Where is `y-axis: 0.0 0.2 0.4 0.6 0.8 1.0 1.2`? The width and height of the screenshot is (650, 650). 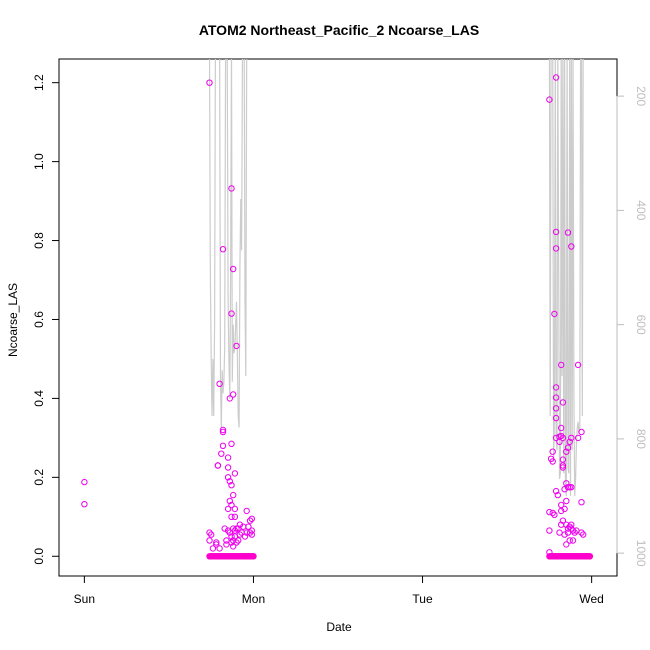 y-axis: 0.0 0.2 0.4 0.6 0.8 1.0 1.2 is located at coordinates (46, 319).